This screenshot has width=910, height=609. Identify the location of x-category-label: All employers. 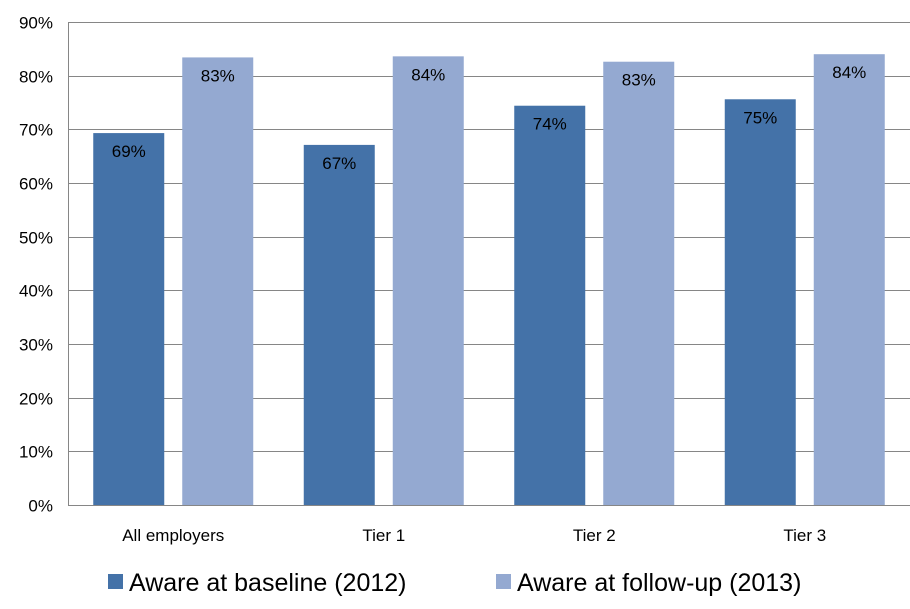
(173, 535).